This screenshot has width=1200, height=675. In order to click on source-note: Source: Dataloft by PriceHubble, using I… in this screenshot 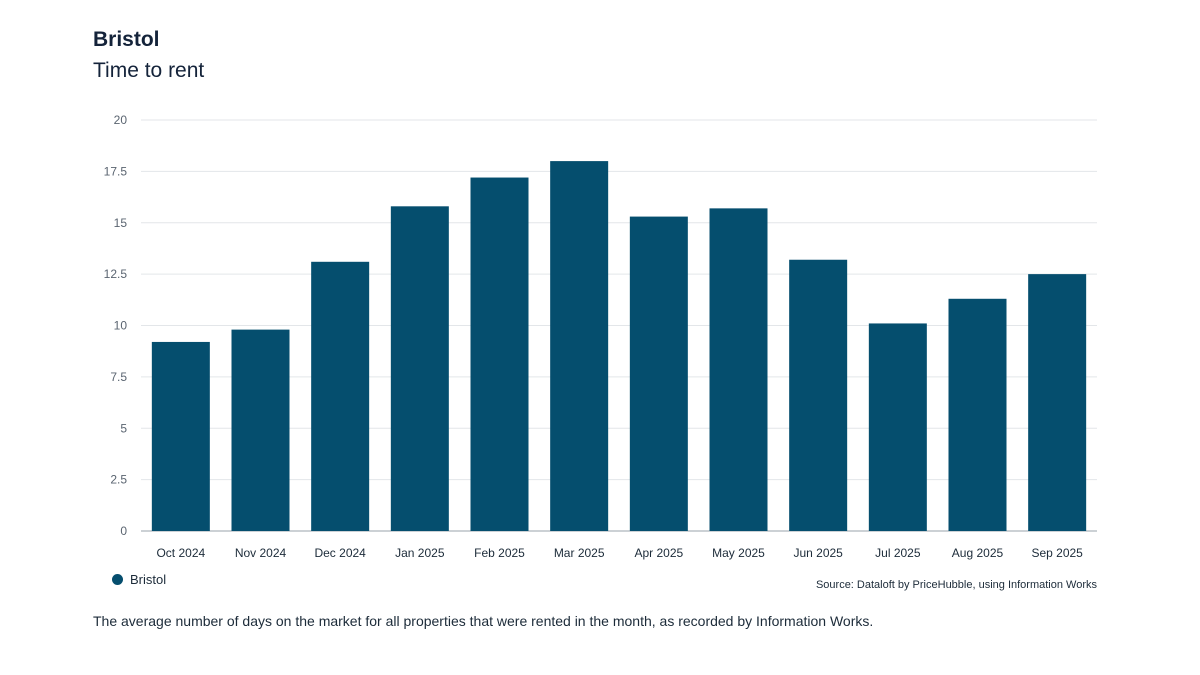, I will do `click(956, 585)`.